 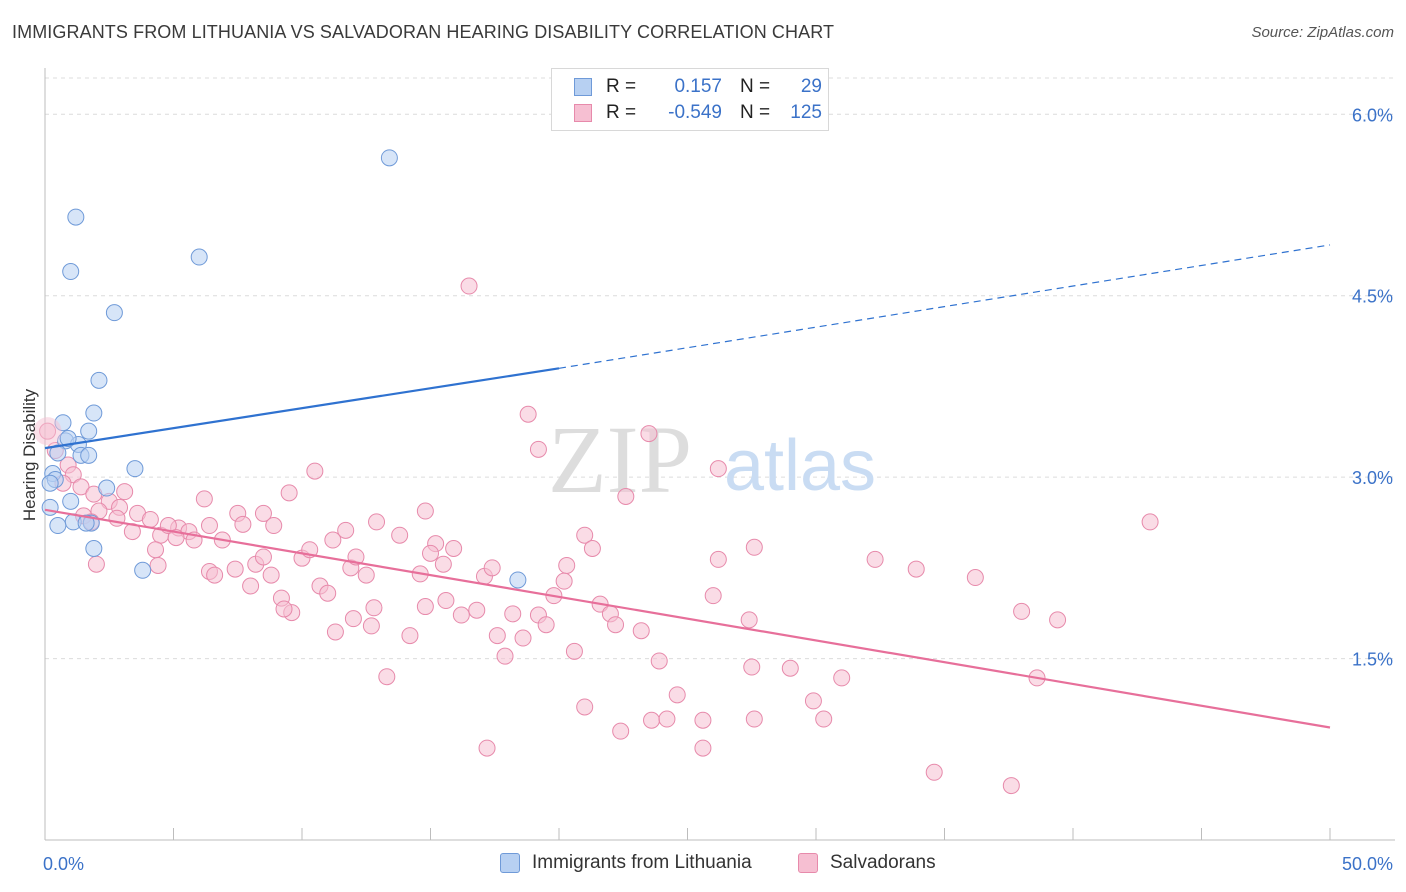 I want to click on y-tick-label: 1.5%, so click(x=1372, y=660).